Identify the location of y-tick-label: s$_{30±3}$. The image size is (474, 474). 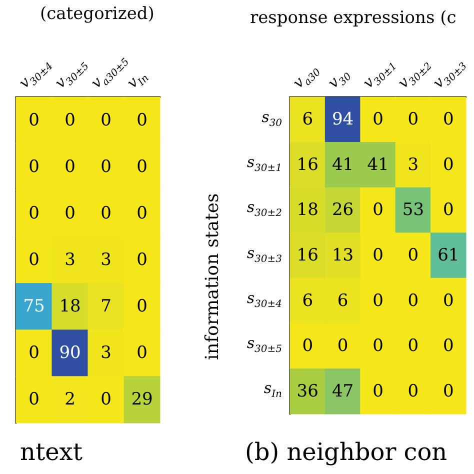
(264, 254).